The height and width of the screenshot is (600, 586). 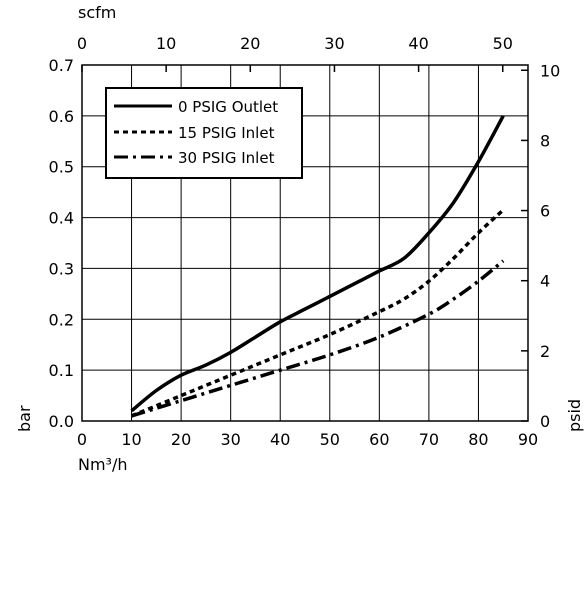 I want to click on x-tick-label-40: 40, so click(x=280, y=439).